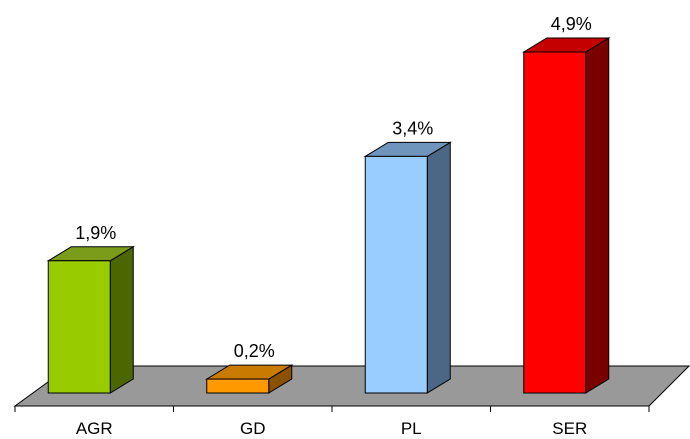 The image size is (690, 439). I want to click on x-tick-label: PL, so click(411, 428).